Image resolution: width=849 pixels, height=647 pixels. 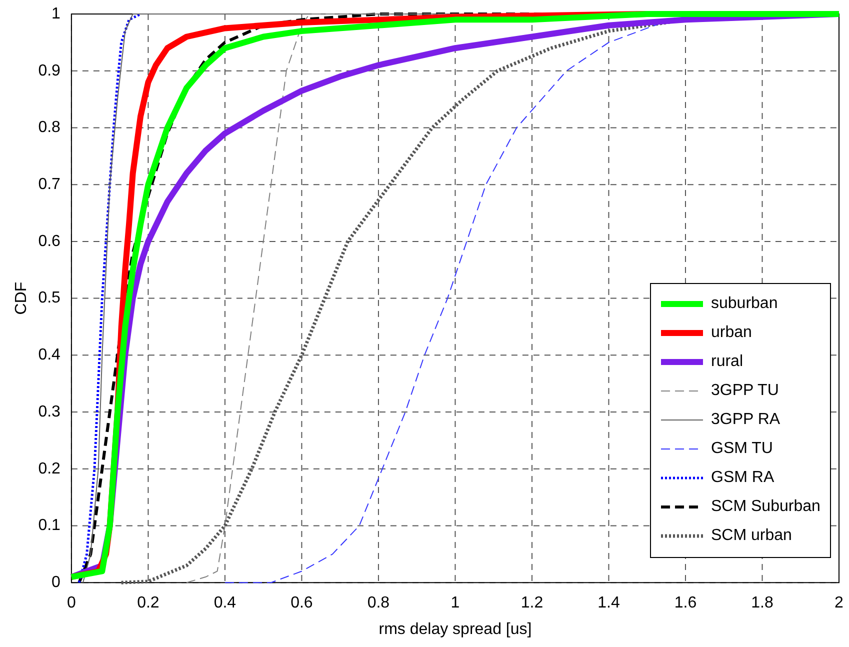 What do you see at coordinates (742, 478) in the screenshot?
I see `legend-label: GSM RA` at bounding box center [742, 478].